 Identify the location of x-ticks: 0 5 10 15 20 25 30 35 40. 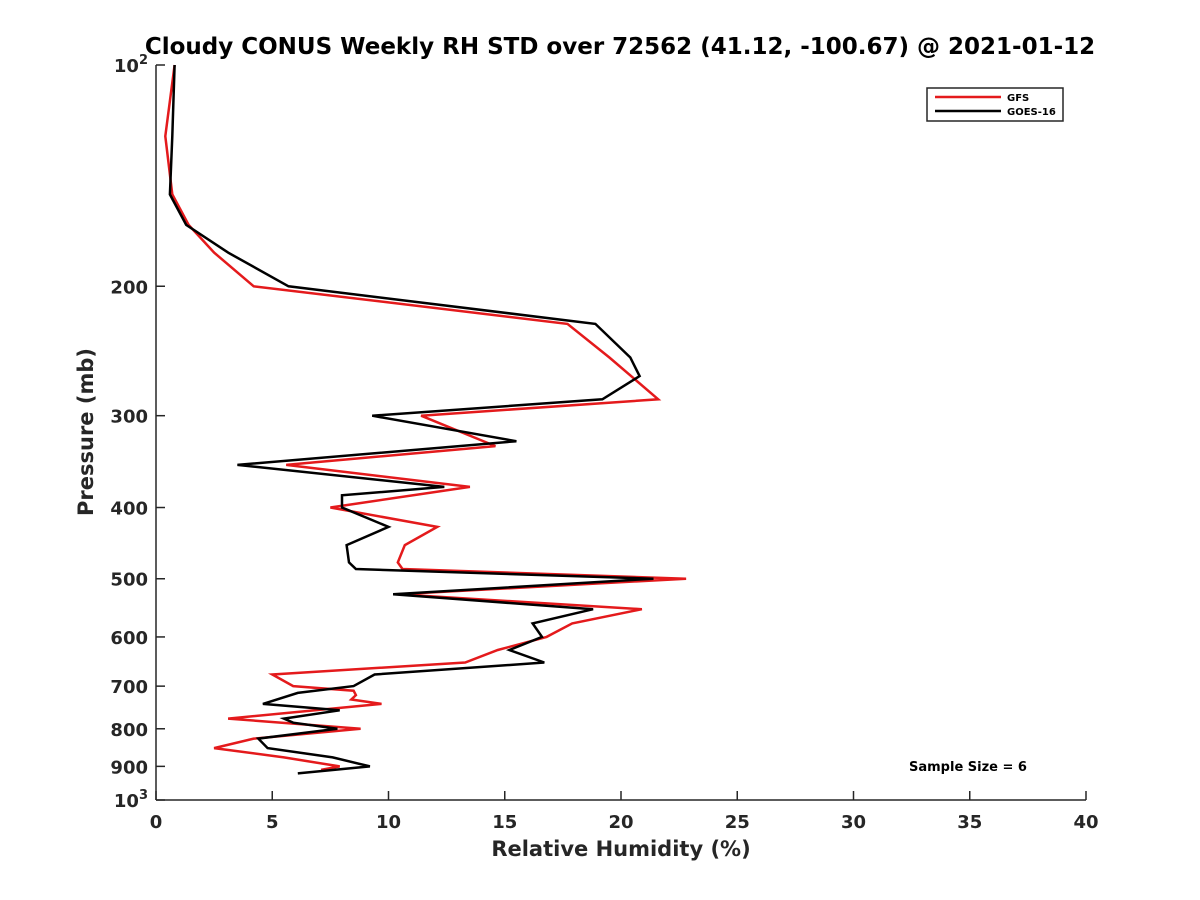
(624, 812).